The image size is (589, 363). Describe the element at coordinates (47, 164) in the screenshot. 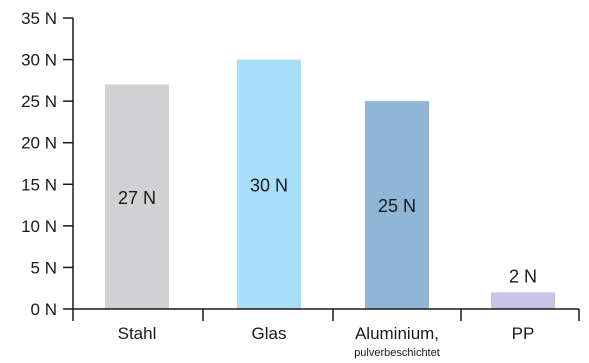

I see `y-axis: 0 N 5 N 10 N 15 N 20 N 25 N 30 N 35 N` at that location.